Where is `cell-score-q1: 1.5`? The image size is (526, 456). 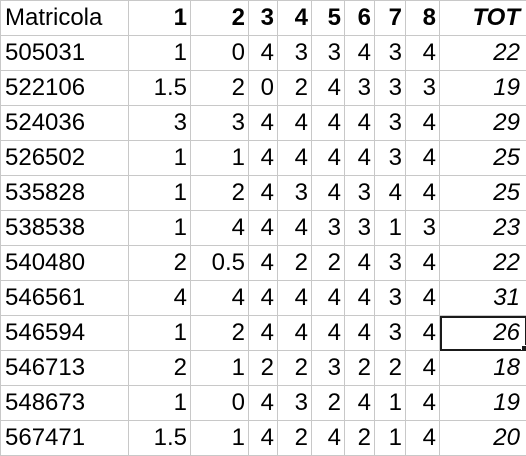 cell-score-q1: 1.5 is located at coordinates (160, 88).